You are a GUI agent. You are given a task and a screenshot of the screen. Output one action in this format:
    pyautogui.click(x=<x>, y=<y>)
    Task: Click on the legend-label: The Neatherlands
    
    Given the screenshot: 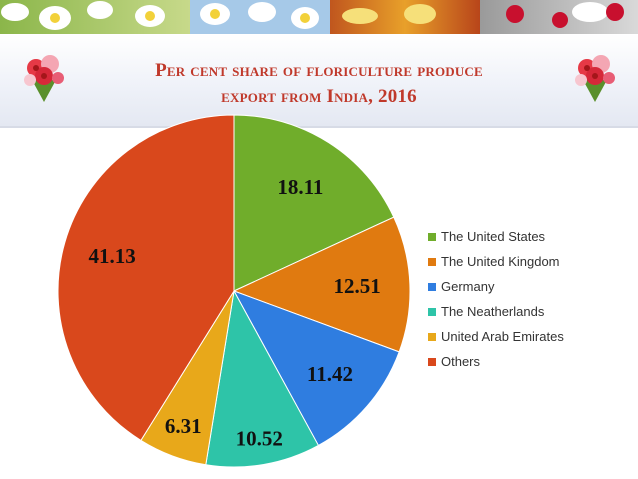 What is the action you would take?
    pyautogui.click(x=493, y=311)
    